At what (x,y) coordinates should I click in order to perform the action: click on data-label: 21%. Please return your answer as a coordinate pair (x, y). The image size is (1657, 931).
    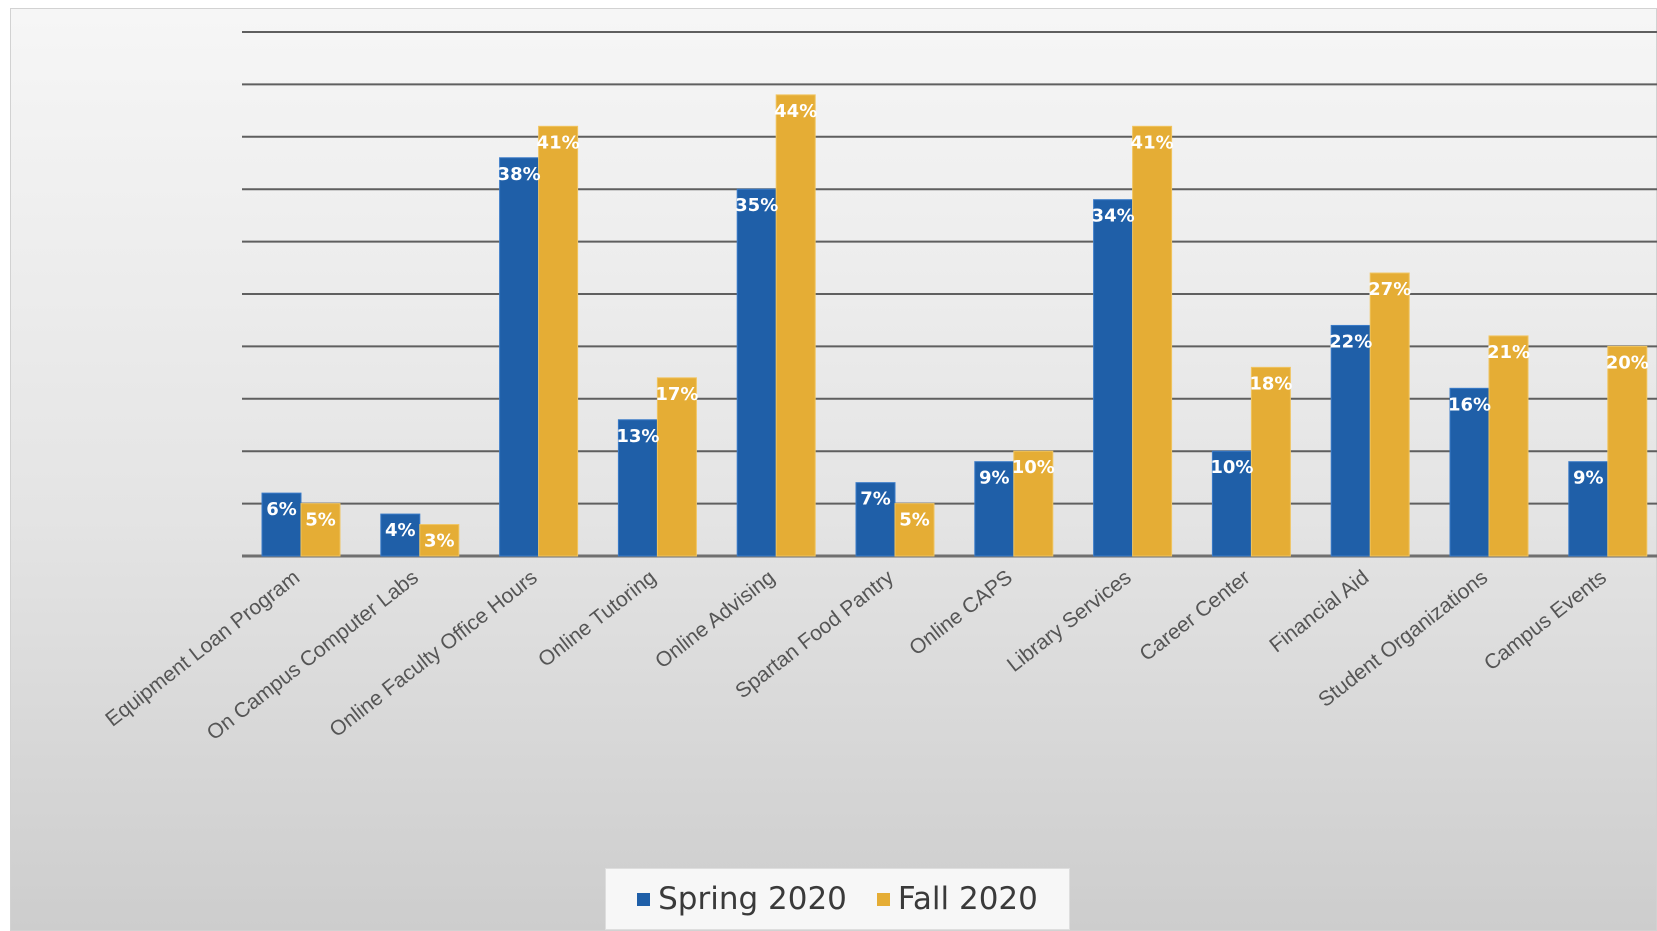
    Looking at the image, I should click on (1508, 352).